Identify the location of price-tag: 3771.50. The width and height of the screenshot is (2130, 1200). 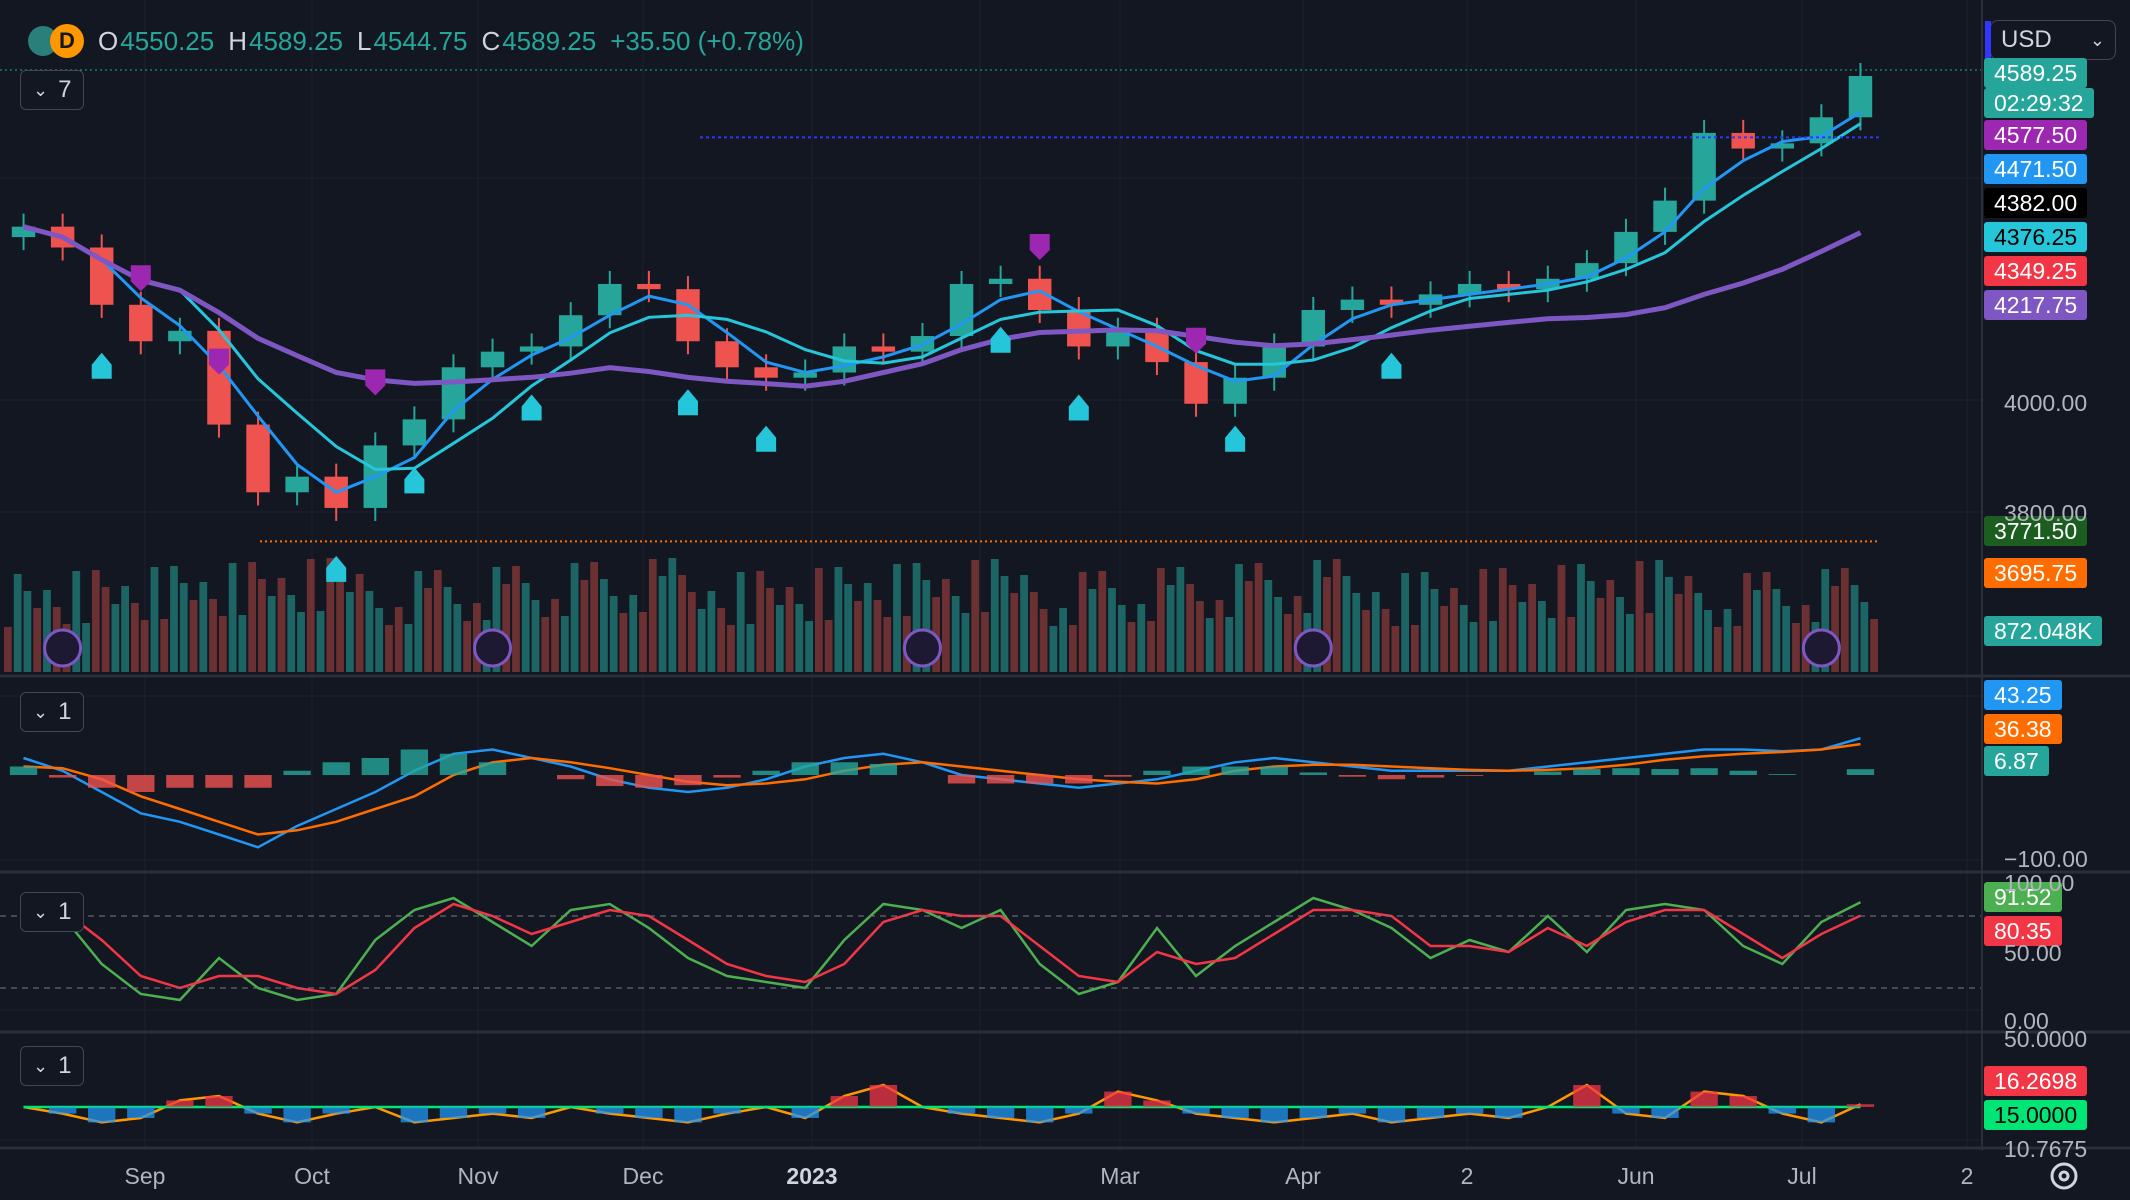
(2036, 531).